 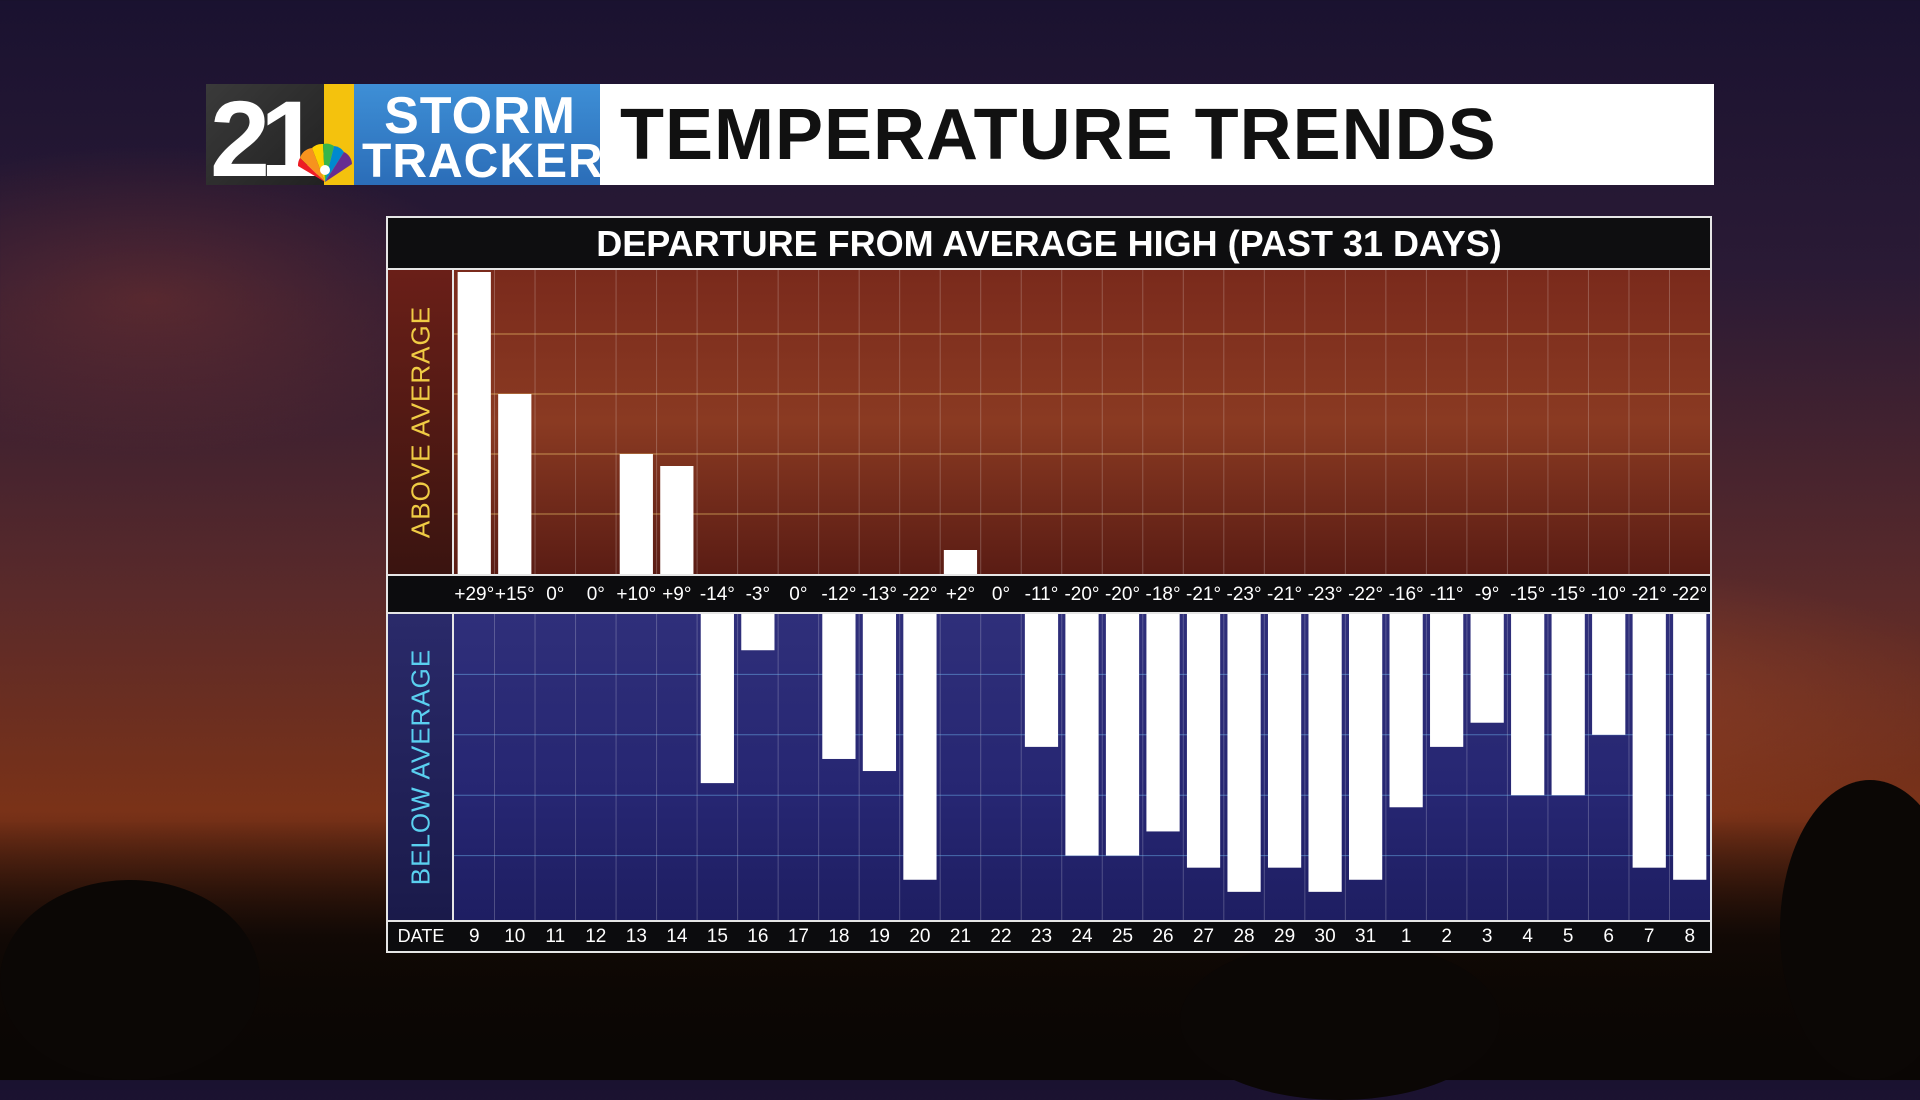 I want to click on value-label-row, so click(x=1049, y=594).